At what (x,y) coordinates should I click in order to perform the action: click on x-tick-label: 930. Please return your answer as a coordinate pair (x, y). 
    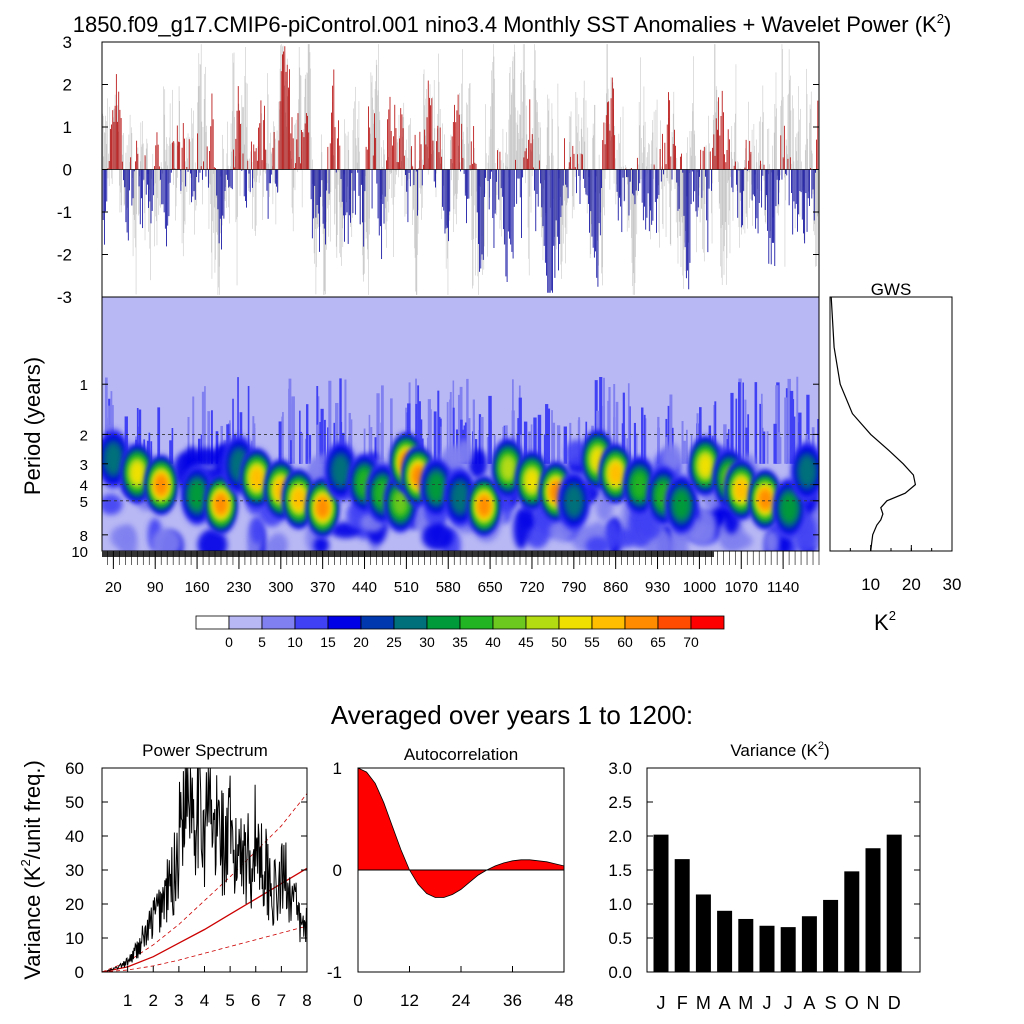
    Looking at the image, I should click on (657, 587).